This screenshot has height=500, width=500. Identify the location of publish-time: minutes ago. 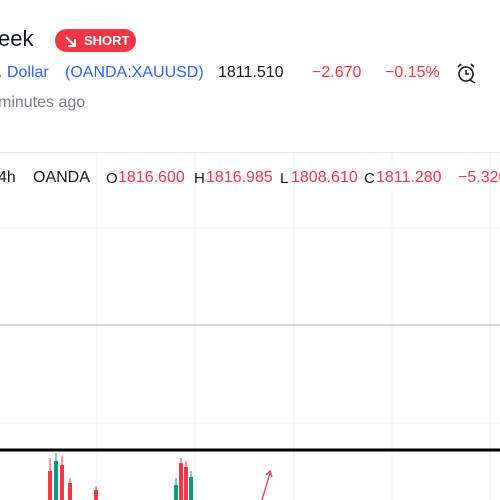
(43, 102).